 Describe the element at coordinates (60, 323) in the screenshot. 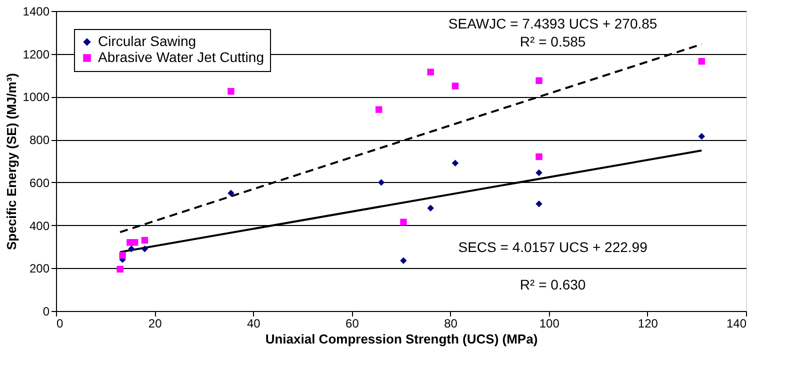

I see `x-tick-label: 0` at that location.